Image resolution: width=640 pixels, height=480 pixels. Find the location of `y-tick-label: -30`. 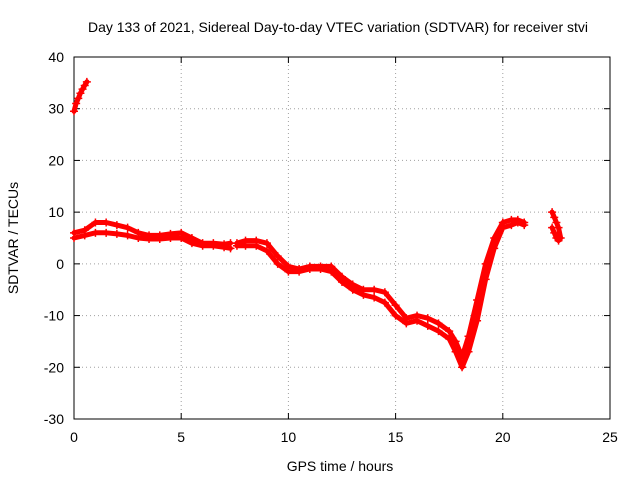

y-tick-label: -30 is located at coordinates (54, 419).